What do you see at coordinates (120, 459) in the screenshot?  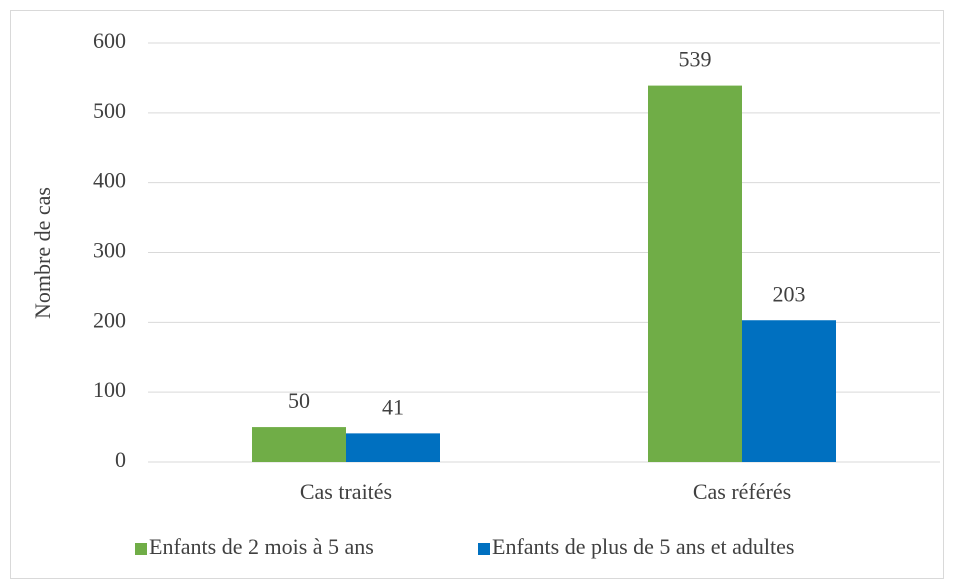 I see `y-tick-label: 0` at bounding box center [120, 459].